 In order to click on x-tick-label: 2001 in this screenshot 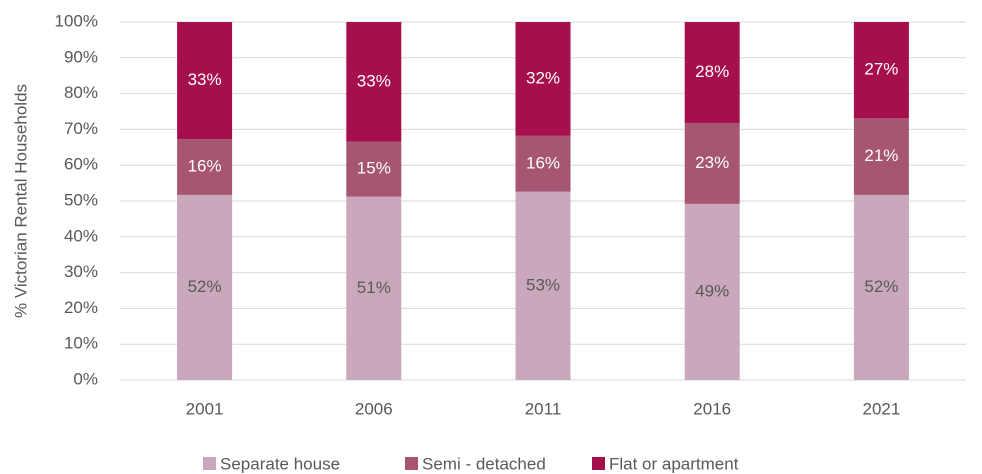, I will do `click(205, 408)`.